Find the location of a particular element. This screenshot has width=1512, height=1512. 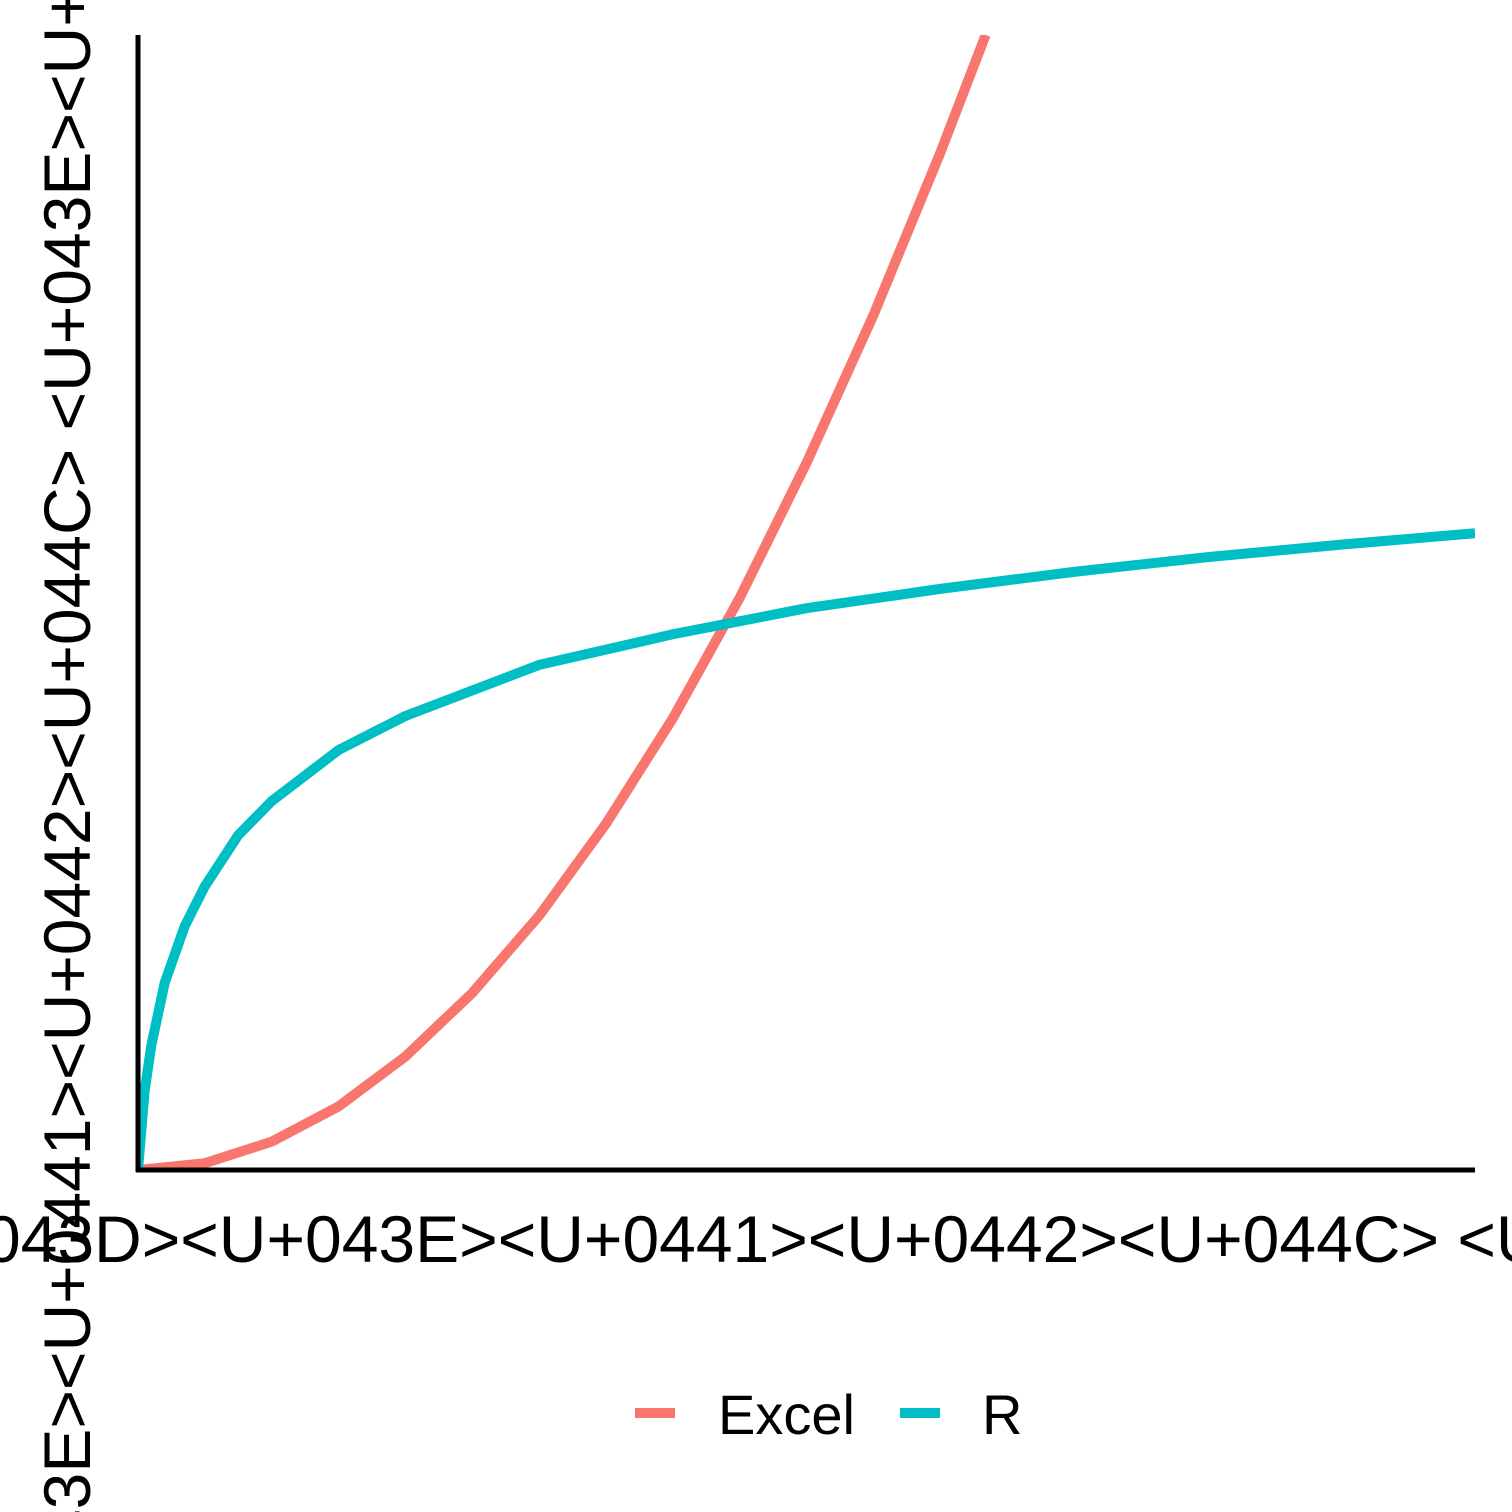

legend: Excel R is located at coordinates (828, 1414).